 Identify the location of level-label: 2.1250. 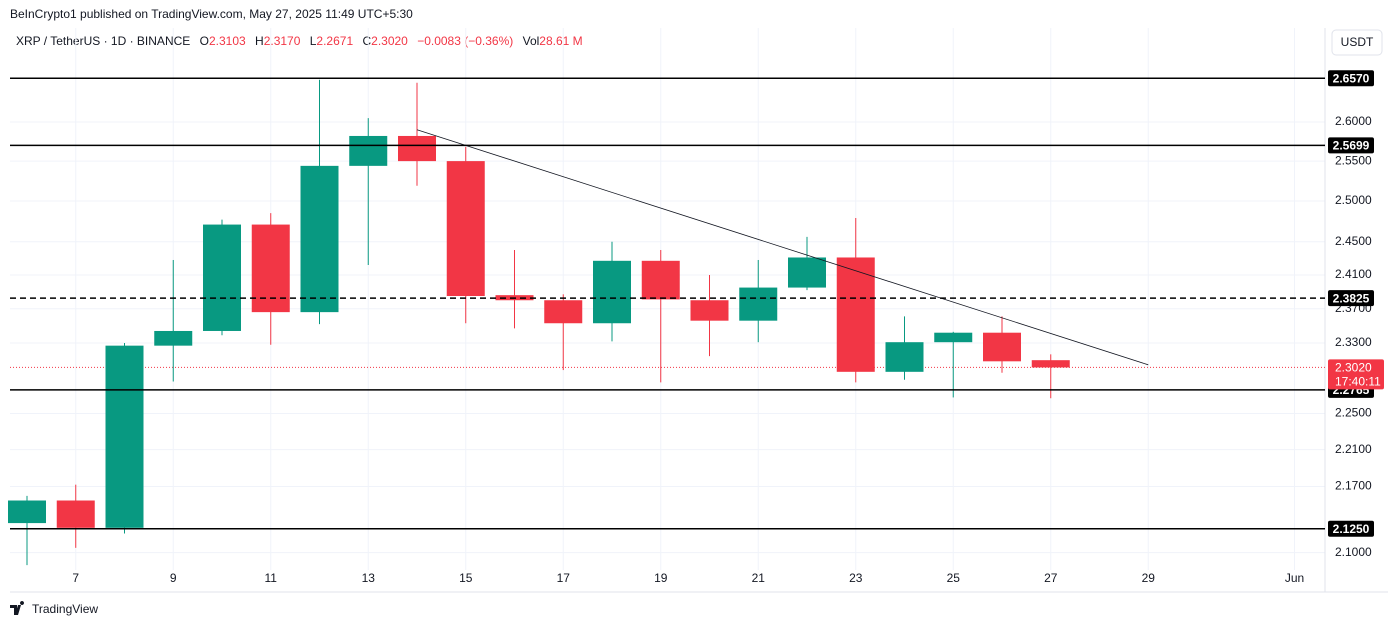
(1351, 529).